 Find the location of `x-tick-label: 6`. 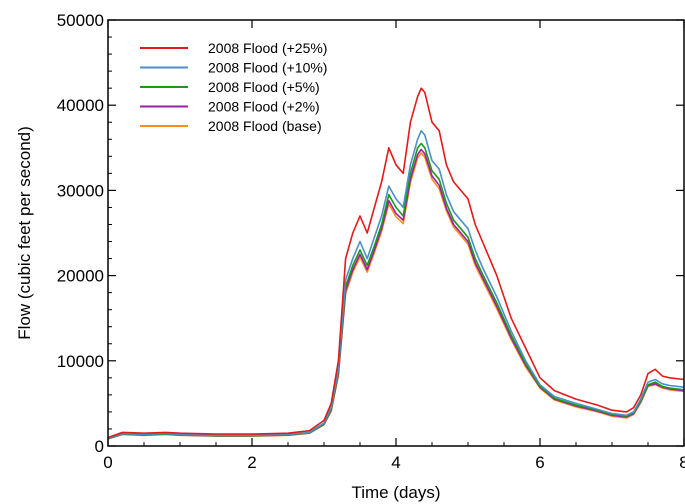

x-tick-label: 6 is located at coordinates (539, 462).